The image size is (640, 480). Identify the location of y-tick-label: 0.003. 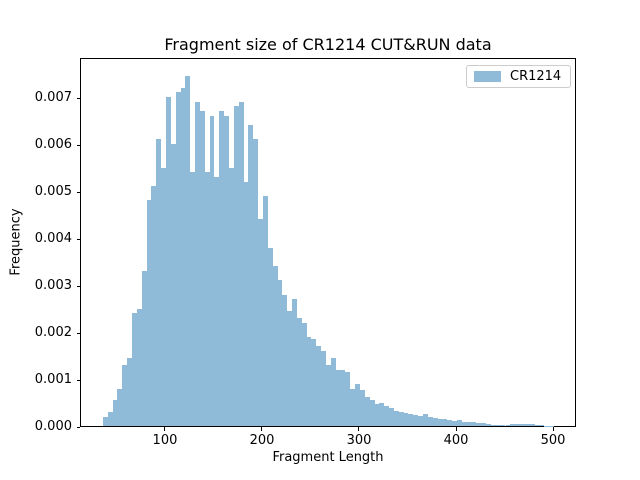
(53, 286).